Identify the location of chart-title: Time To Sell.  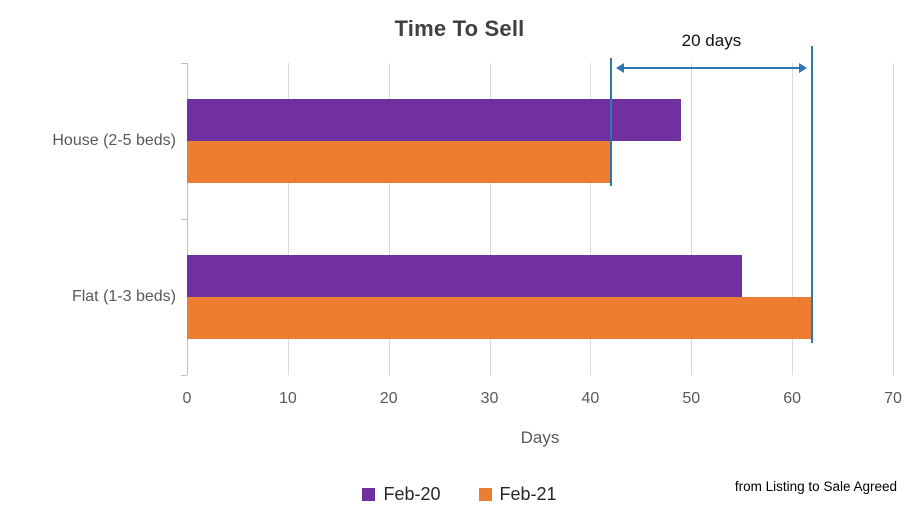
(459, 28).